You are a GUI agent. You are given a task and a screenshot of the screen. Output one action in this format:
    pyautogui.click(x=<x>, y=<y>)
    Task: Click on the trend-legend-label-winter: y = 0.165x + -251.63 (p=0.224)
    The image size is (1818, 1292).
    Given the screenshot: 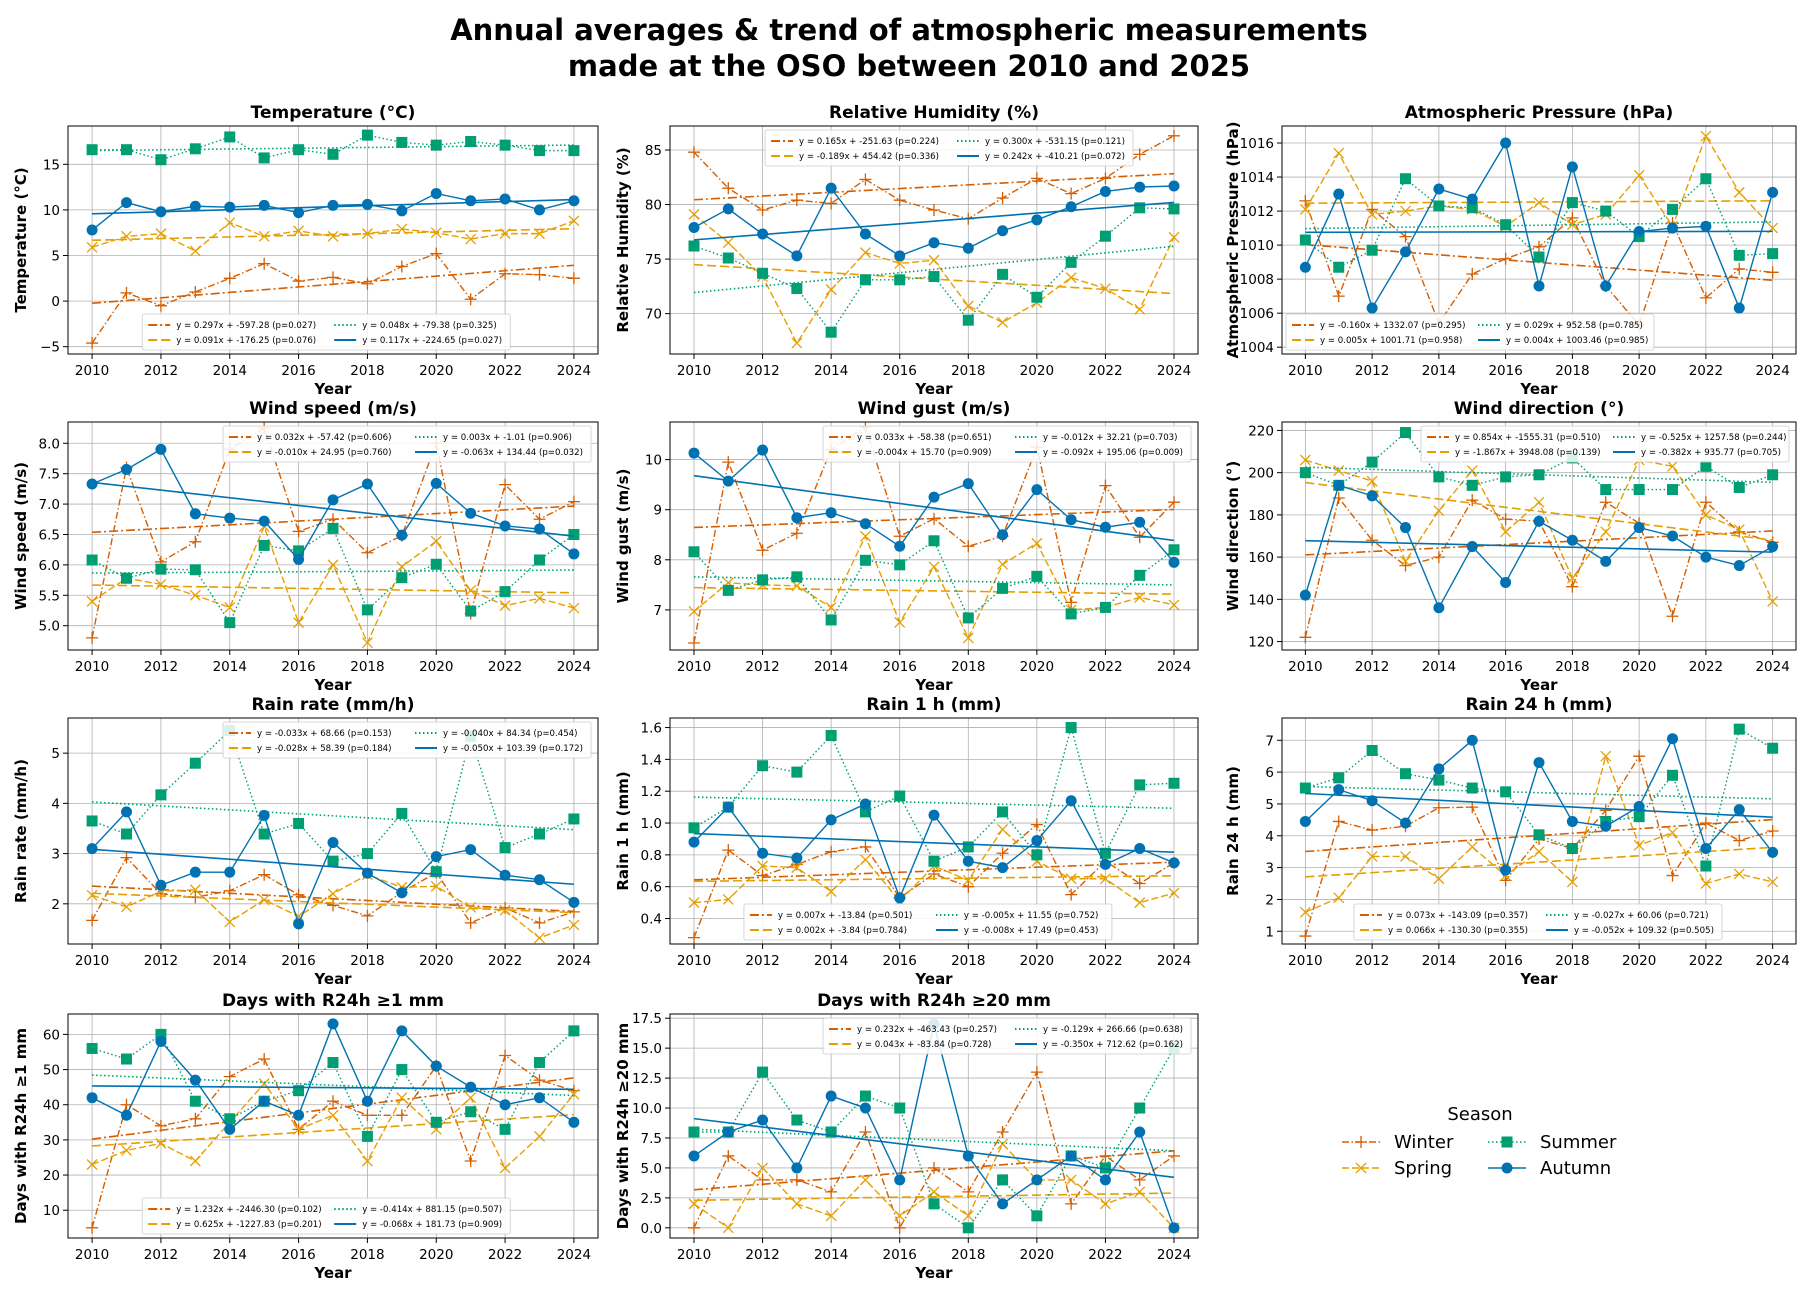 What is the action you would take?
    pyautogui.click(x=869, y=142)
    